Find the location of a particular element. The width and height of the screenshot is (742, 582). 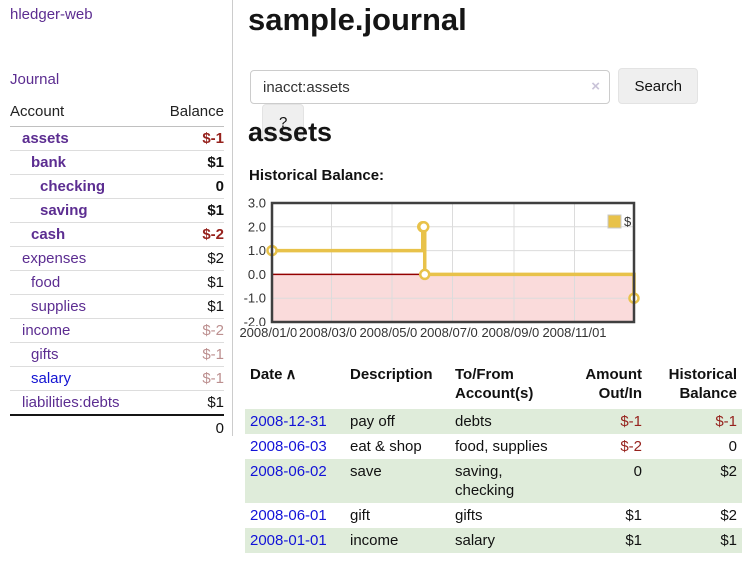

account-row: bank $1 is located at coordinates (117, 162).